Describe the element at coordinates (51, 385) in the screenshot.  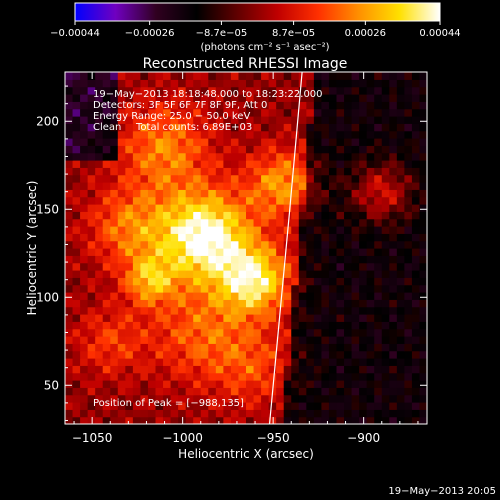
I see `y-tick-label: 50` at that location.